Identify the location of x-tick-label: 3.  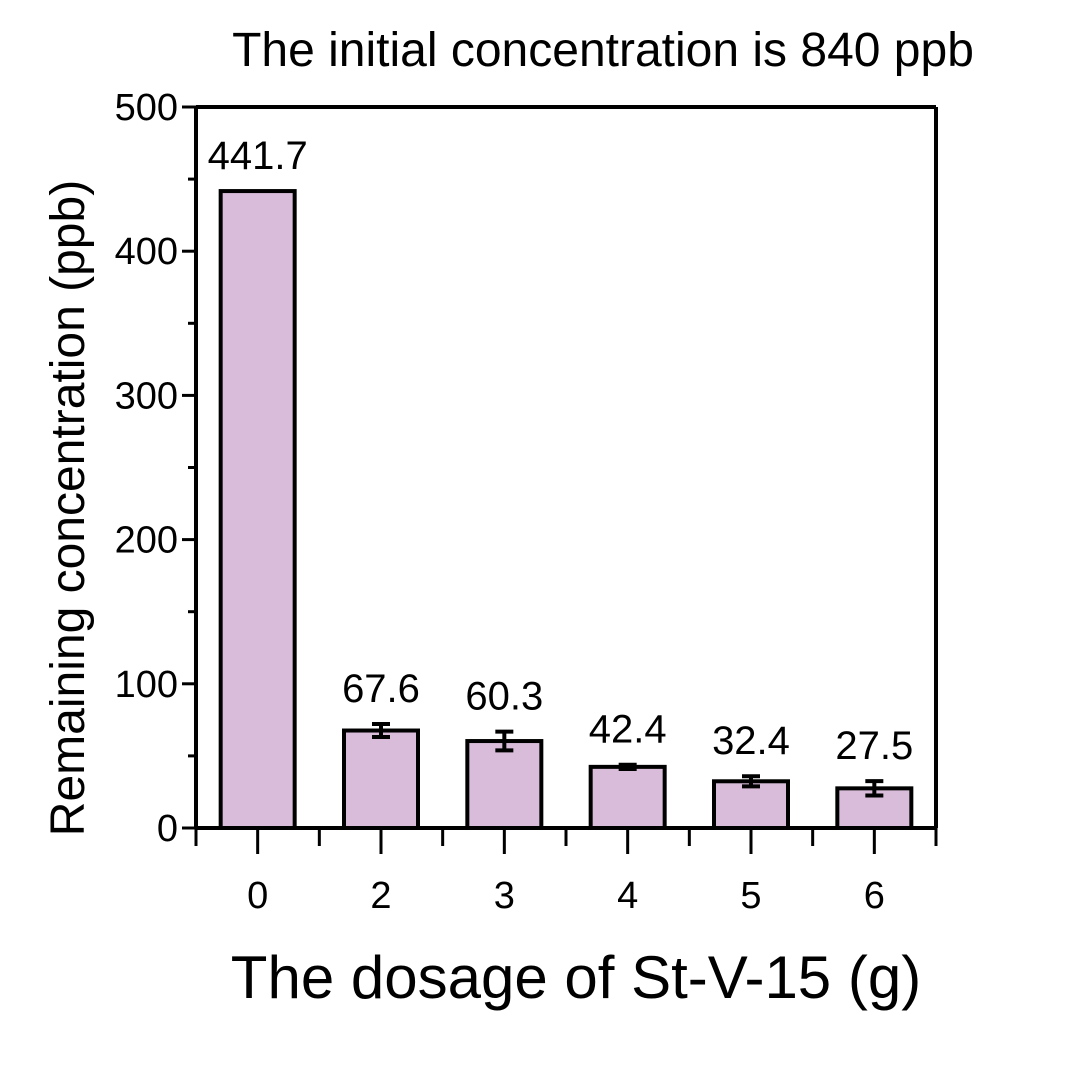
(504, 896).